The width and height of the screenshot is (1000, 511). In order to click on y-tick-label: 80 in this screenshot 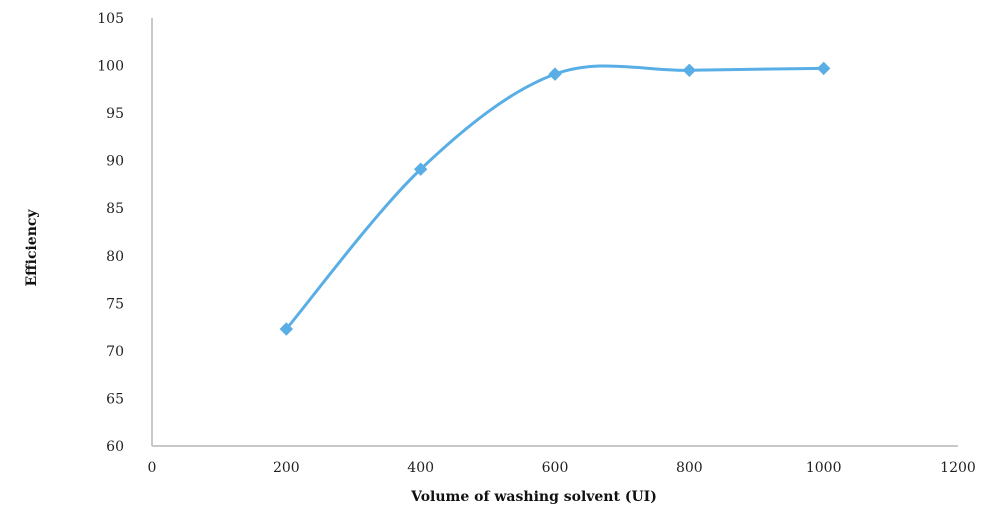, I will do `click(115, 257)`.